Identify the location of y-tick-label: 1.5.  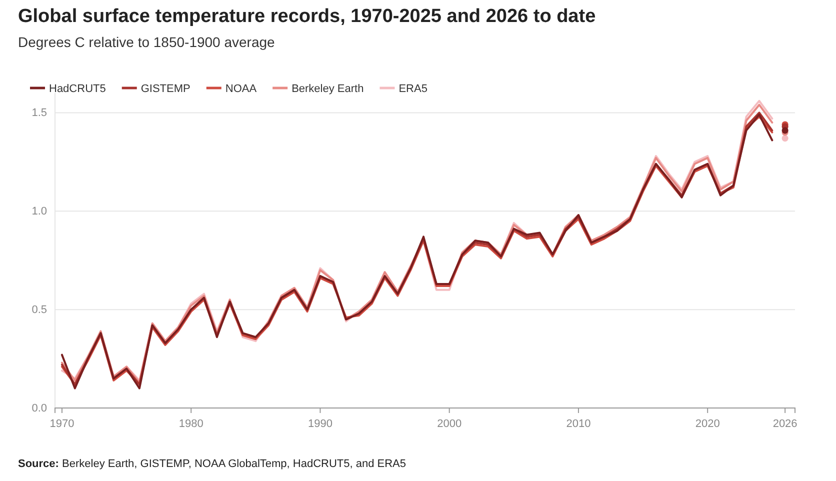
(39, 113).